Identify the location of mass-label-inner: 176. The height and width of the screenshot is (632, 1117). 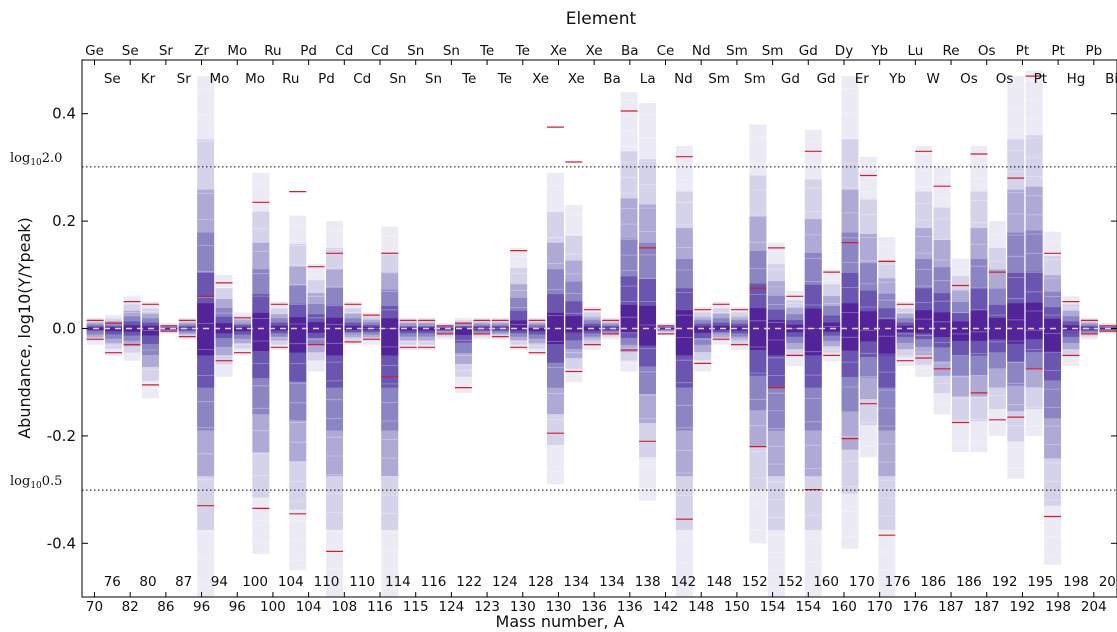
(898, 582).